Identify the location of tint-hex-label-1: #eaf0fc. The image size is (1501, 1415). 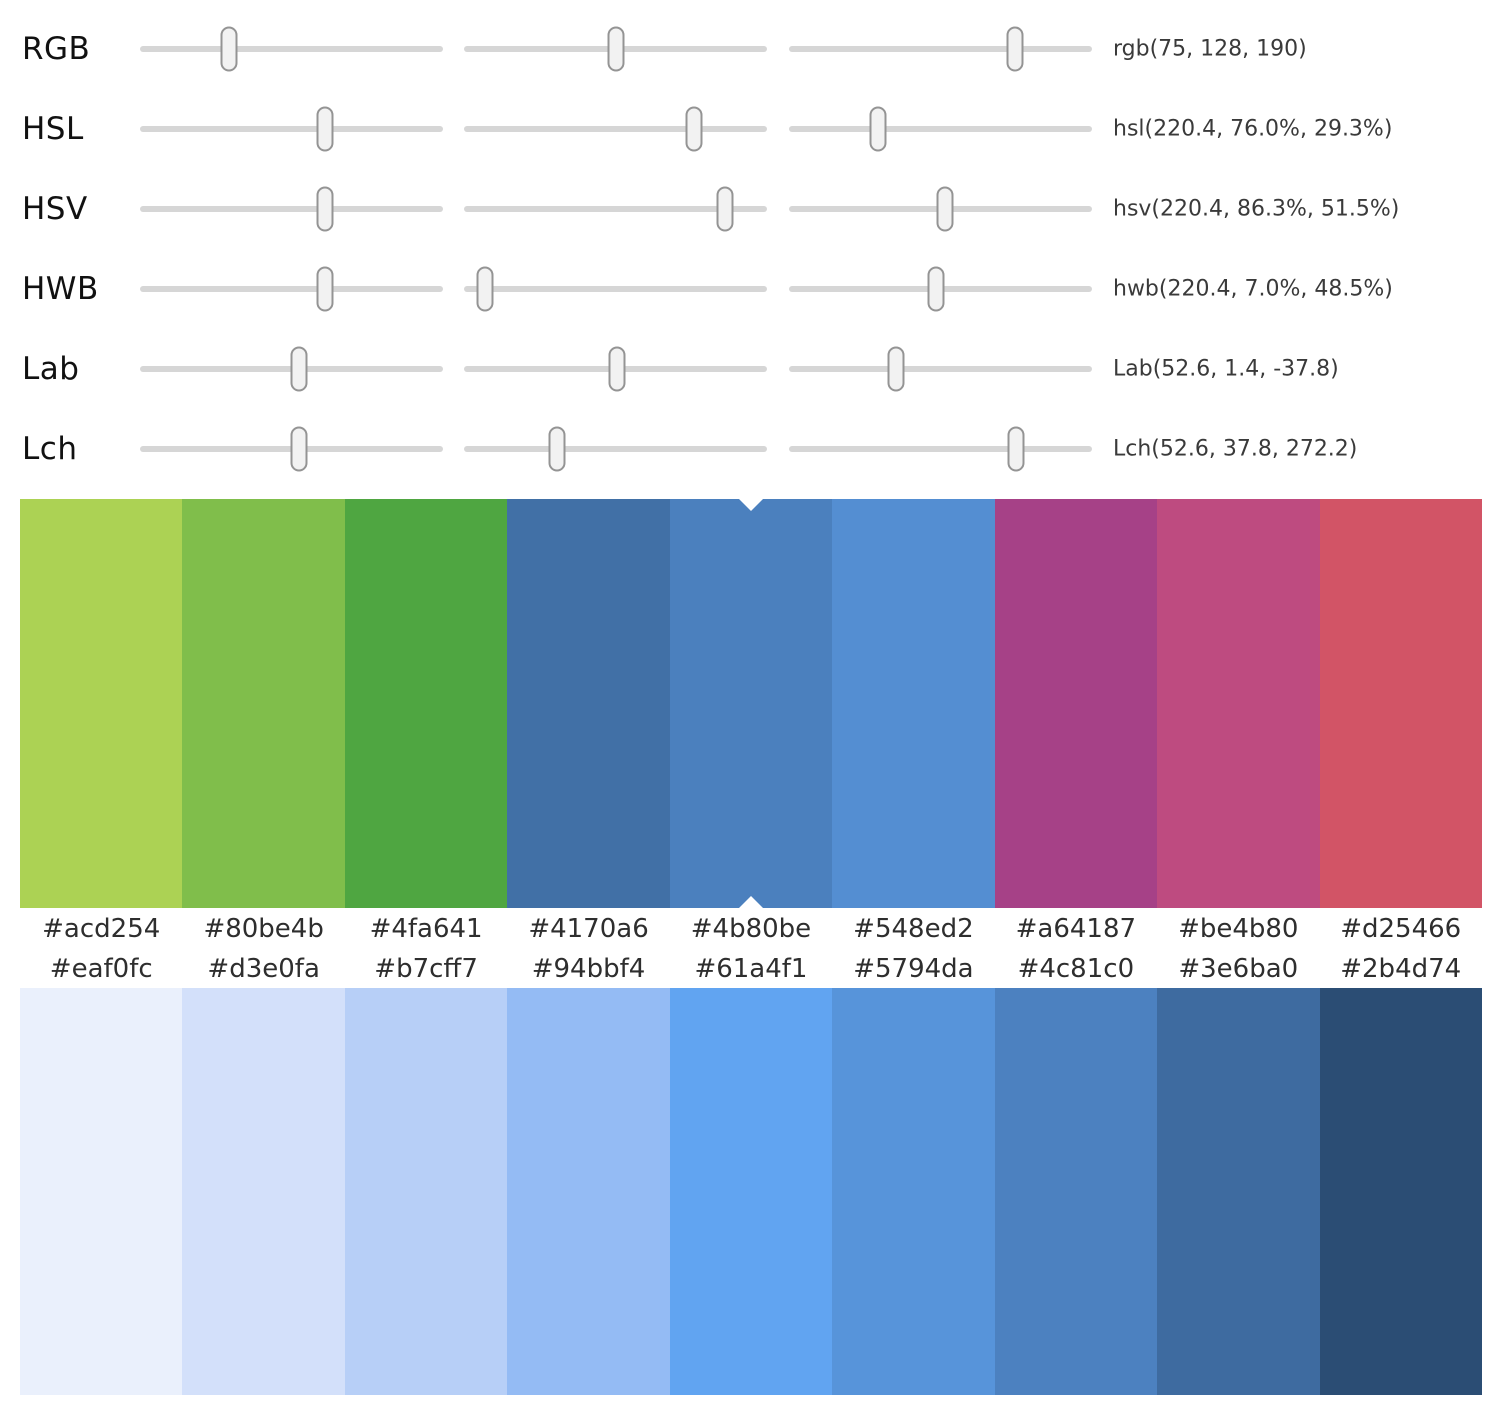
(101, 969).